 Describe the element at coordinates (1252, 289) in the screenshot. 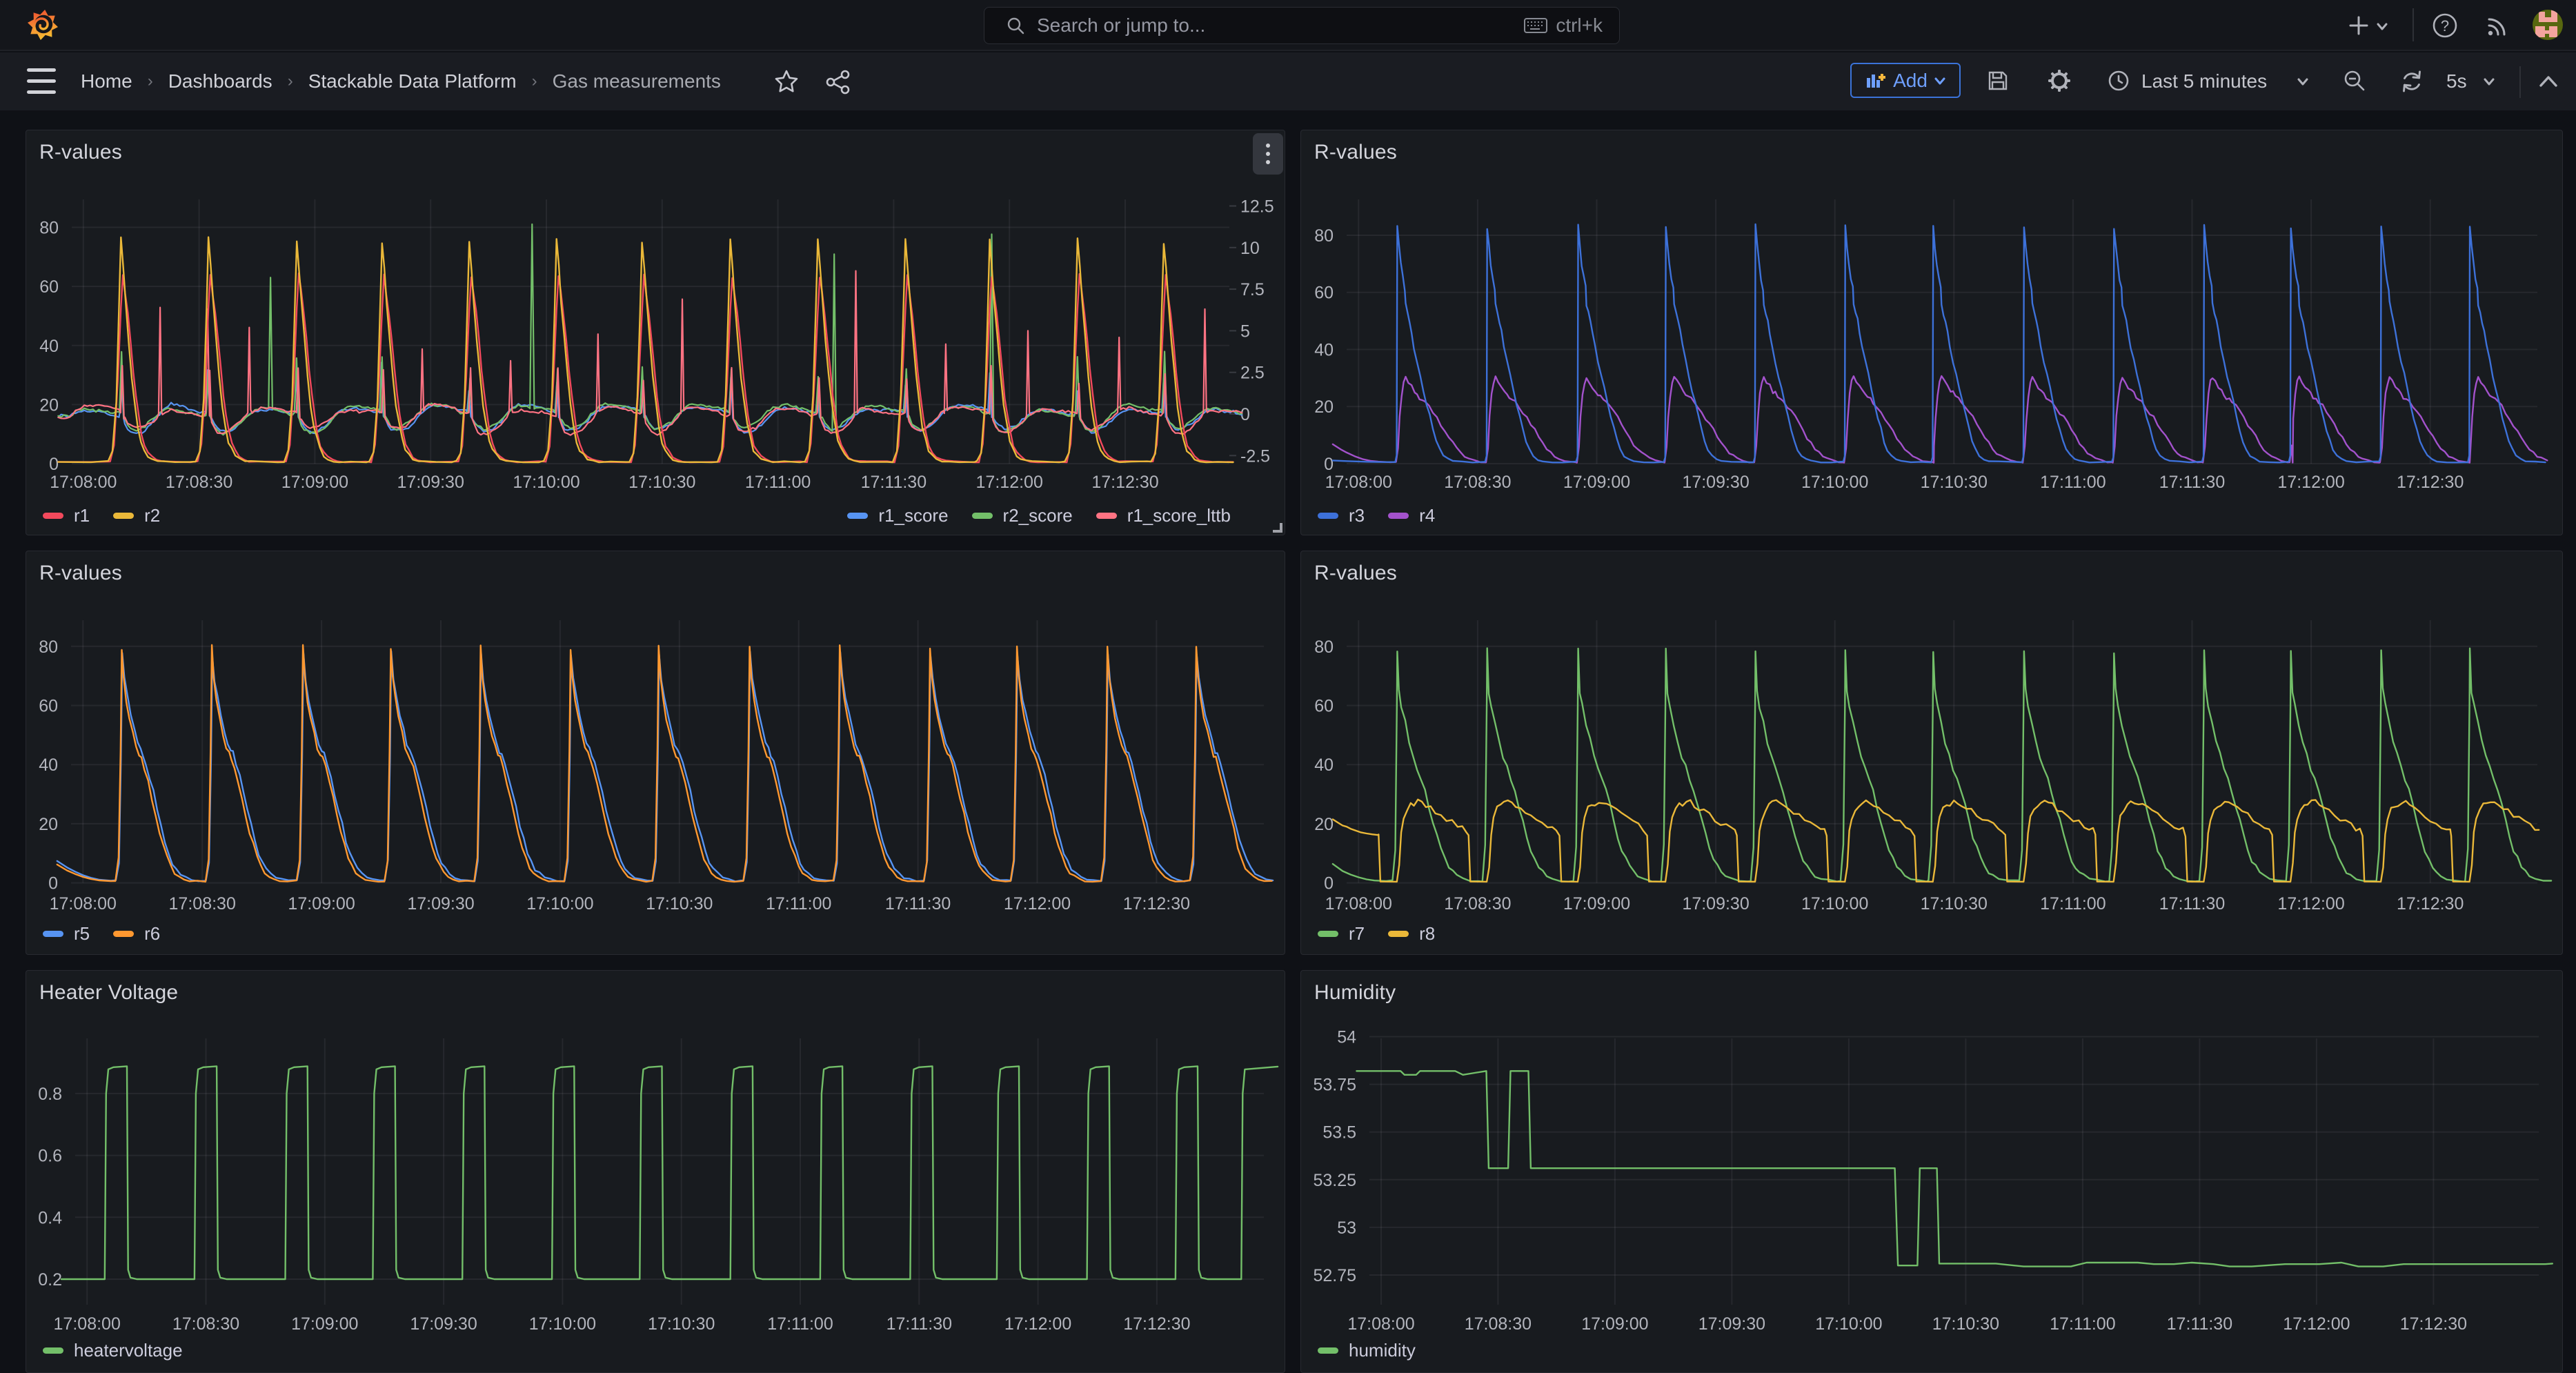

I see `svg-text: 7.5` at that location.